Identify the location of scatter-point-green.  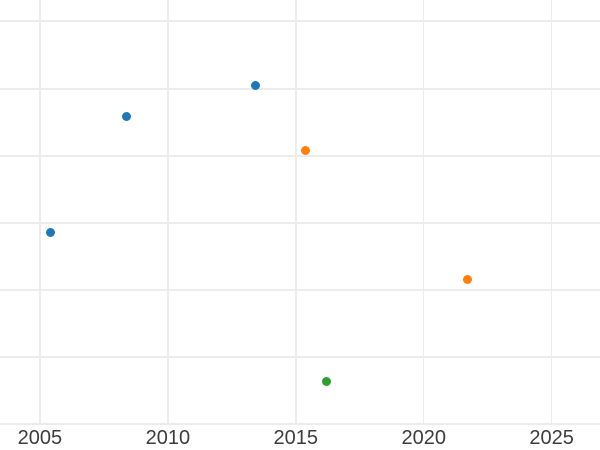
(327, 381).